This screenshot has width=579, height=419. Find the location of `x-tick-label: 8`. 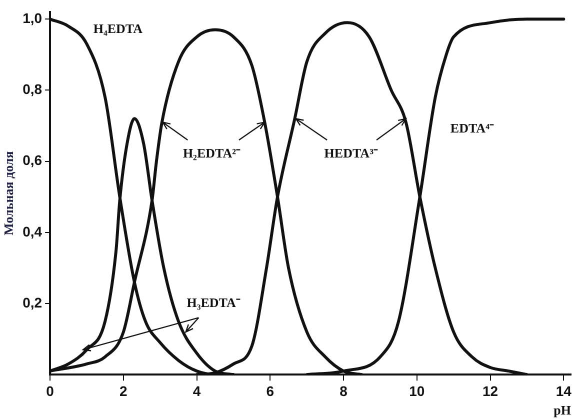

x-tick-label: 8 is located at coordinates (344, 390).